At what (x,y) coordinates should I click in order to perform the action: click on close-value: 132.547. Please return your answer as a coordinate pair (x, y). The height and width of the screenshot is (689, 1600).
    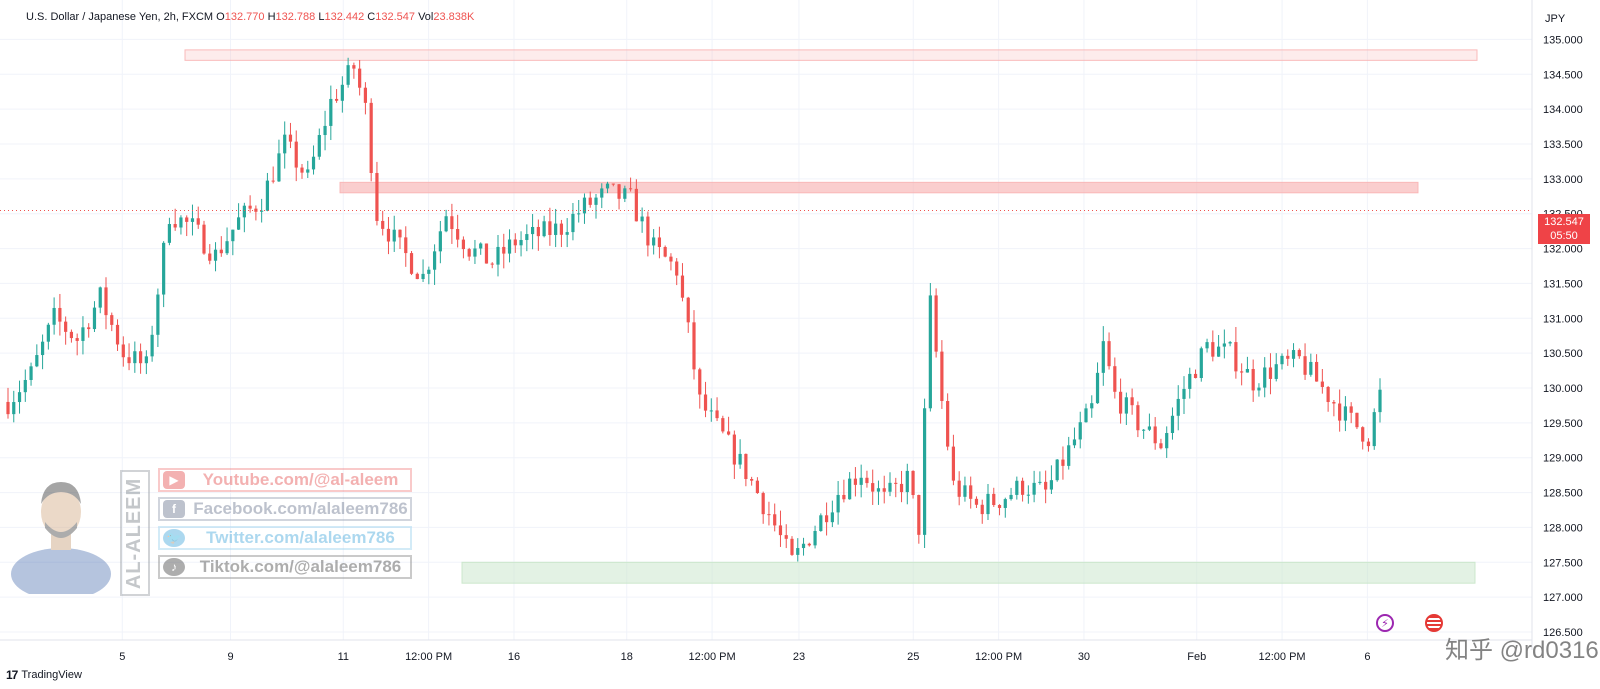
    Looking at the image, I should click on (395, 17).